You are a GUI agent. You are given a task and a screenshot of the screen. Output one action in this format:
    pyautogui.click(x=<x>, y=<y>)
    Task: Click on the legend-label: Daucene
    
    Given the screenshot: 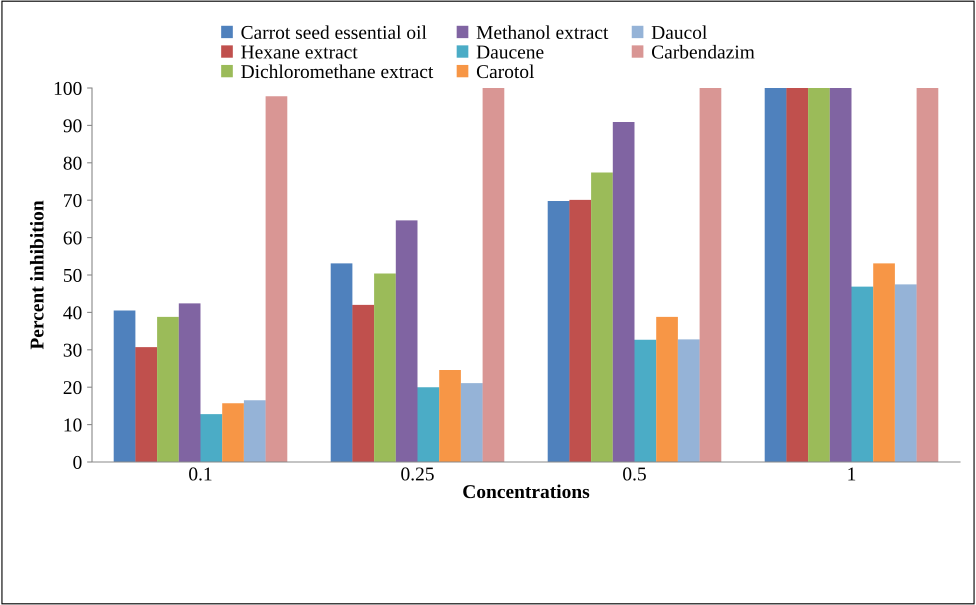 What is the action you would take?
    pyautogui.click(x=510, y=52)
    